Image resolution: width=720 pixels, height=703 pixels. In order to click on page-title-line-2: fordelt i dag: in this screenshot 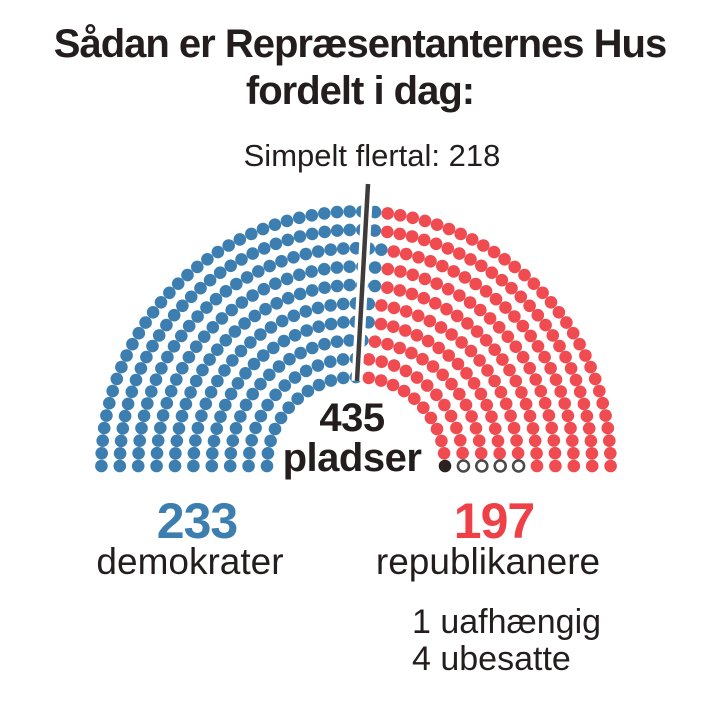, I will do `click(360, 91)`.